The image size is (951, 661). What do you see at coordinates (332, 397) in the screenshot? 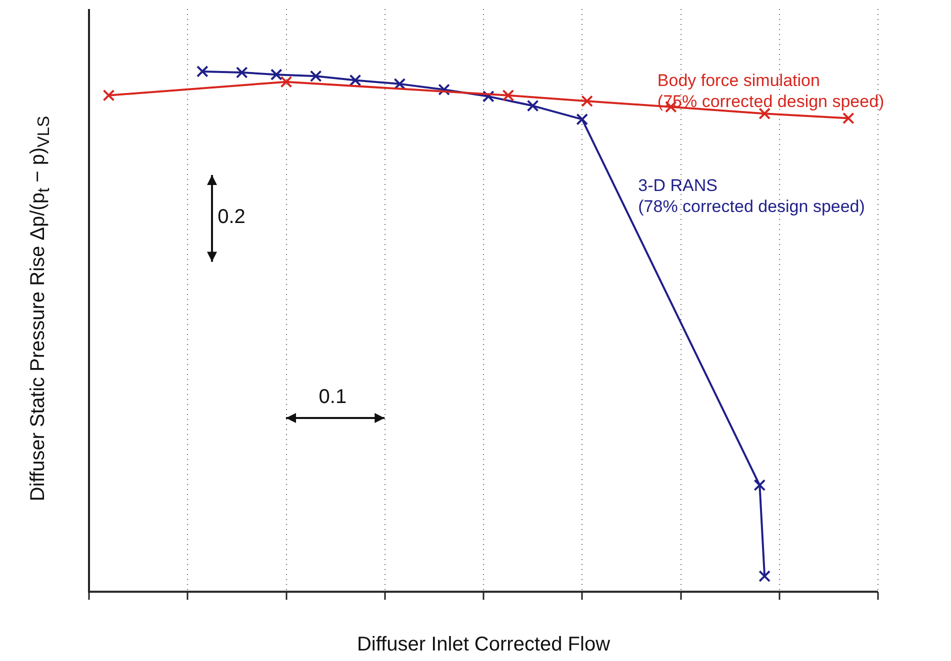
I see `annotation: 0.1` at bounding box center [332, 397].